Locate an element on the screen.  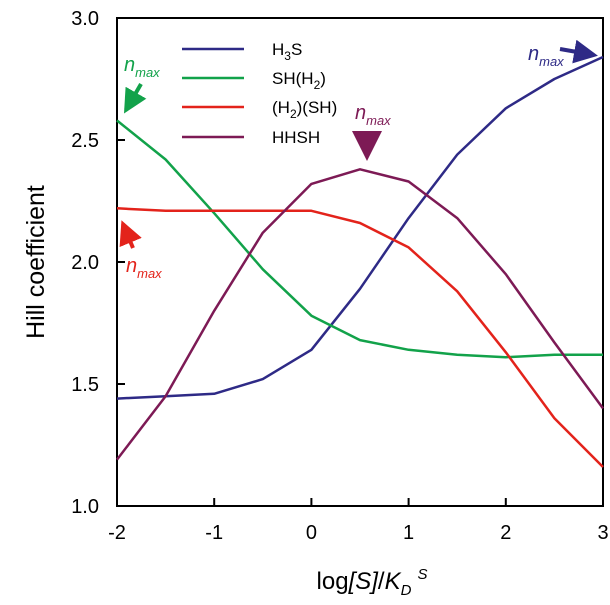
x-axis-title: log[S]/KDS is located at coordinates (372, 582).